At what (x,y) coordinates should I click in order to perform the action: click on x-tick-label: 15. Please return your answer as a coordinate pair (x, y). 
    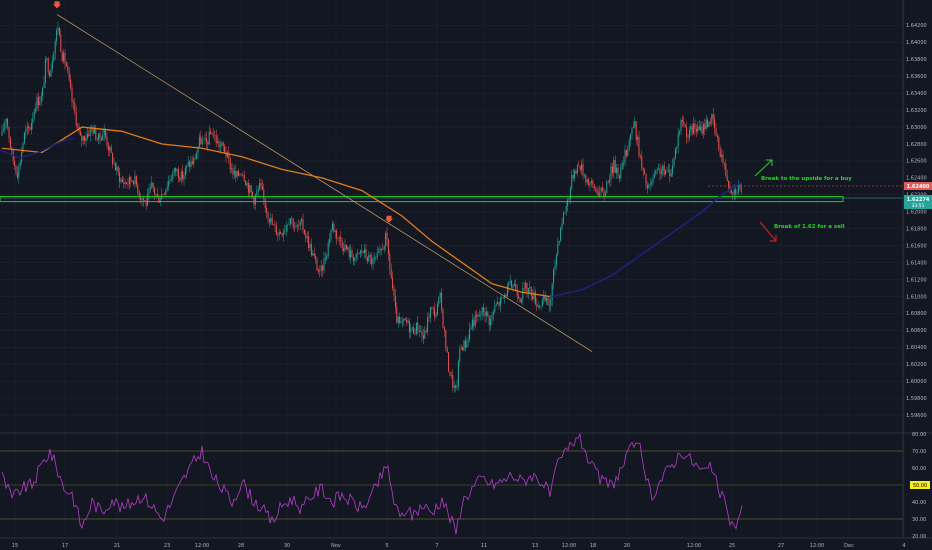
    Looking at the image, I should click on (15, 546).